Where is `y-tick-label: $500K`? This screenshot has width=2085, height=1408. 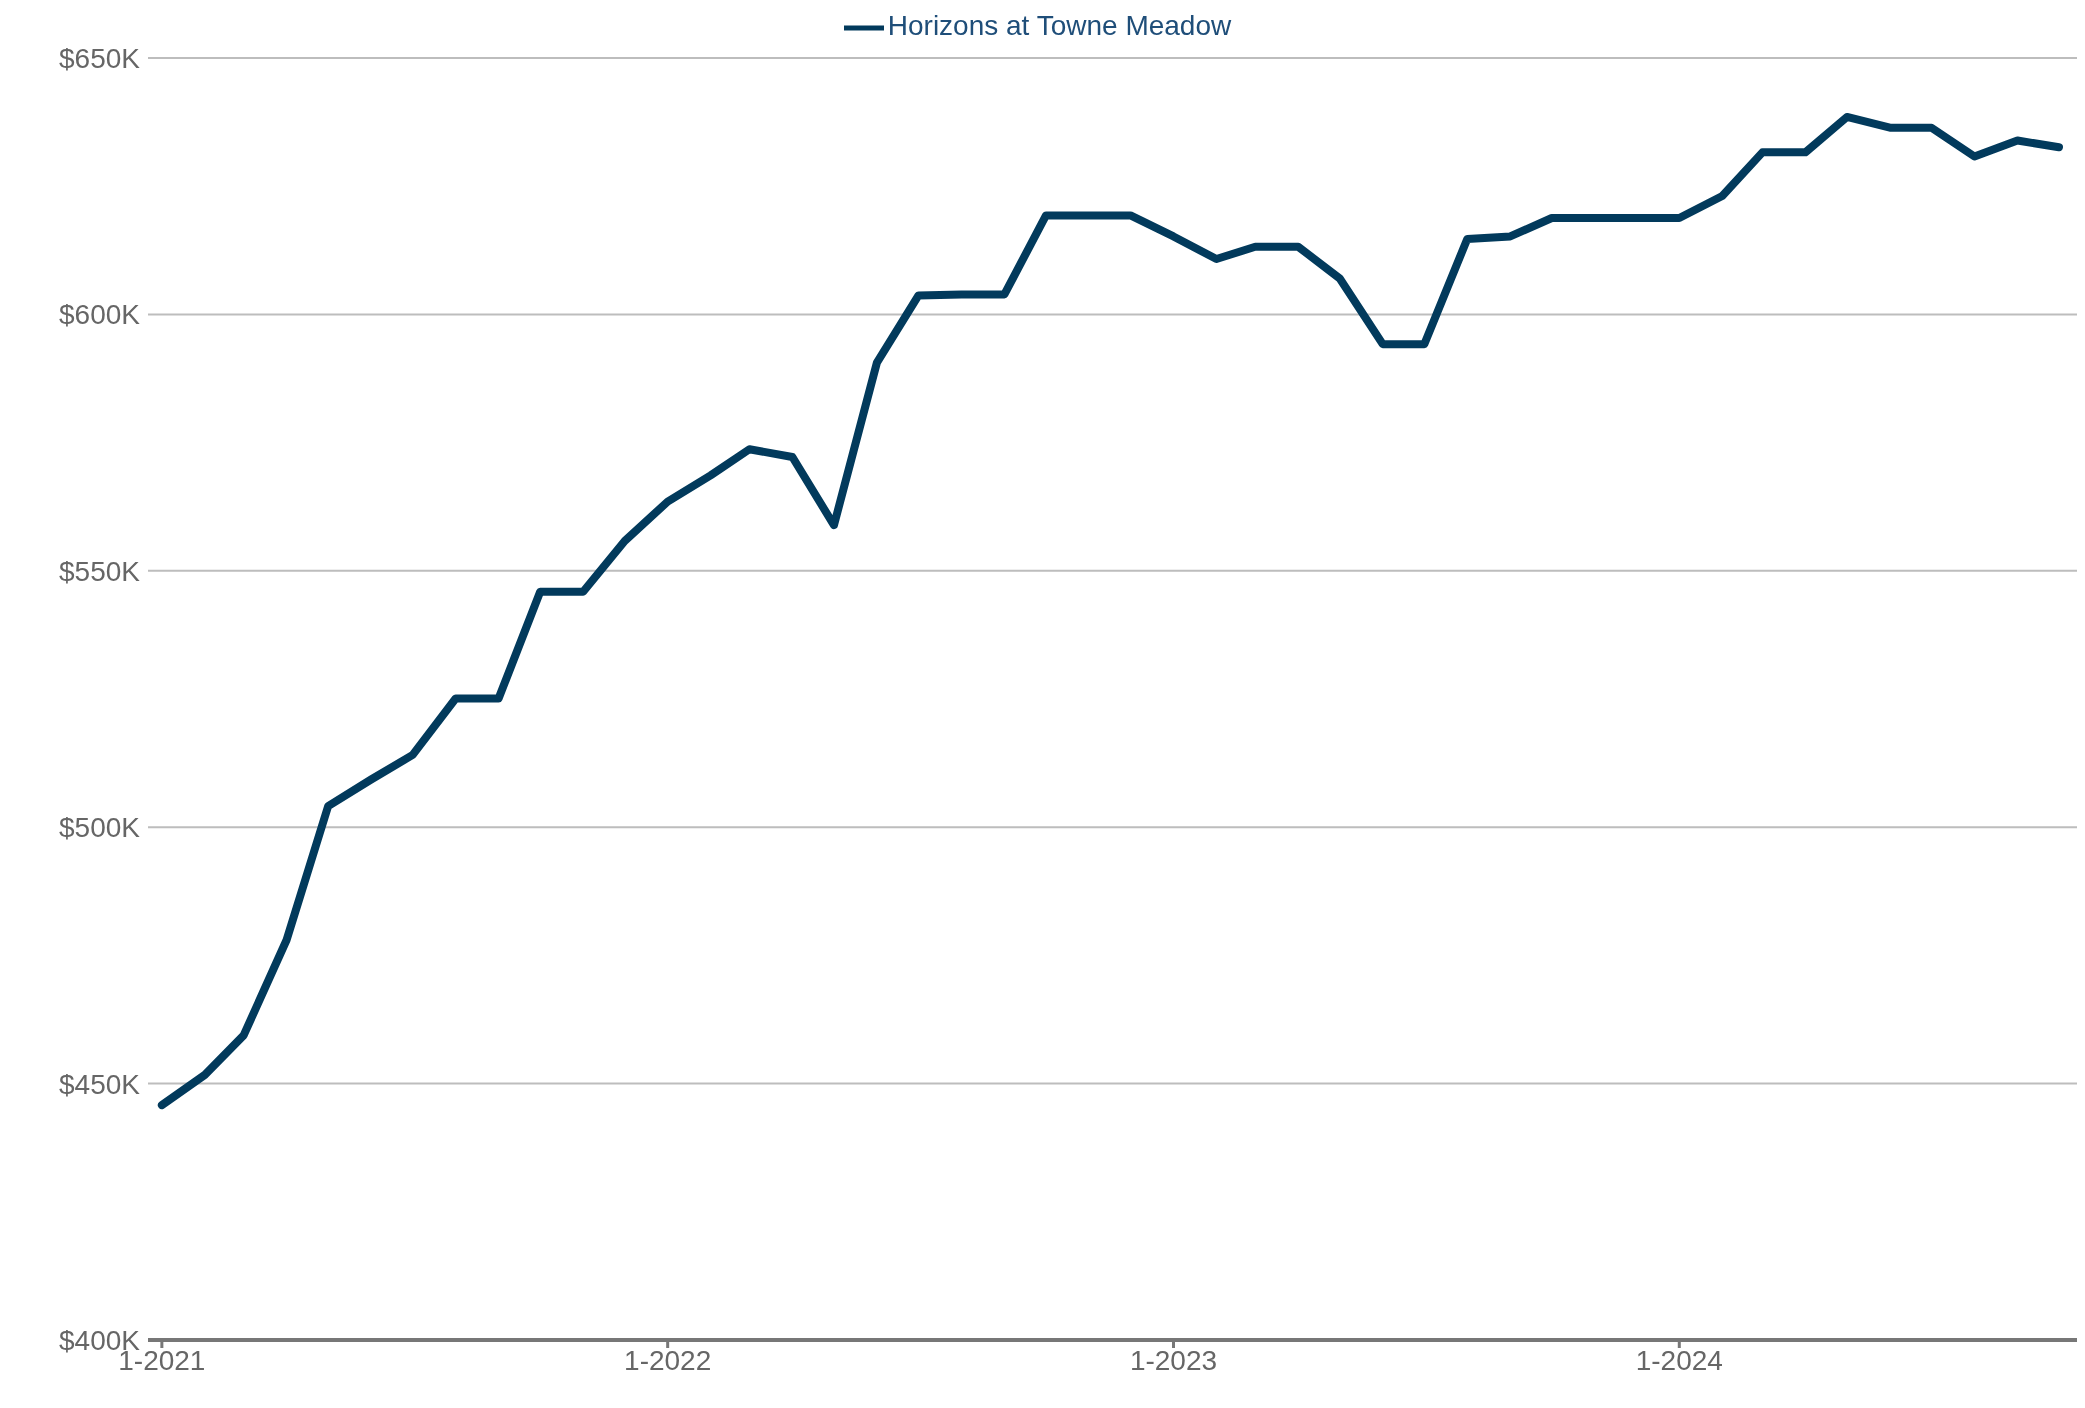
y-tick-label: $500K is located at coordinates (100, 828).